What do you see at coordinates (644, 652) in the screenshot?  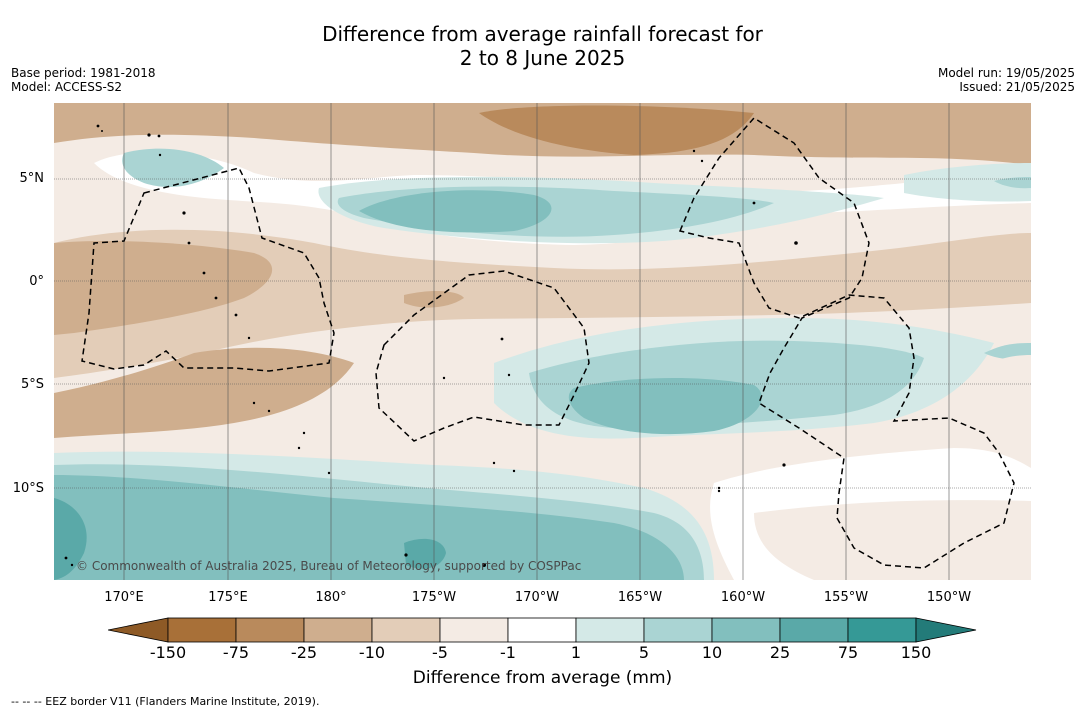 I see `colorbar-tick-label: 5` at bounding box center [644, 652].